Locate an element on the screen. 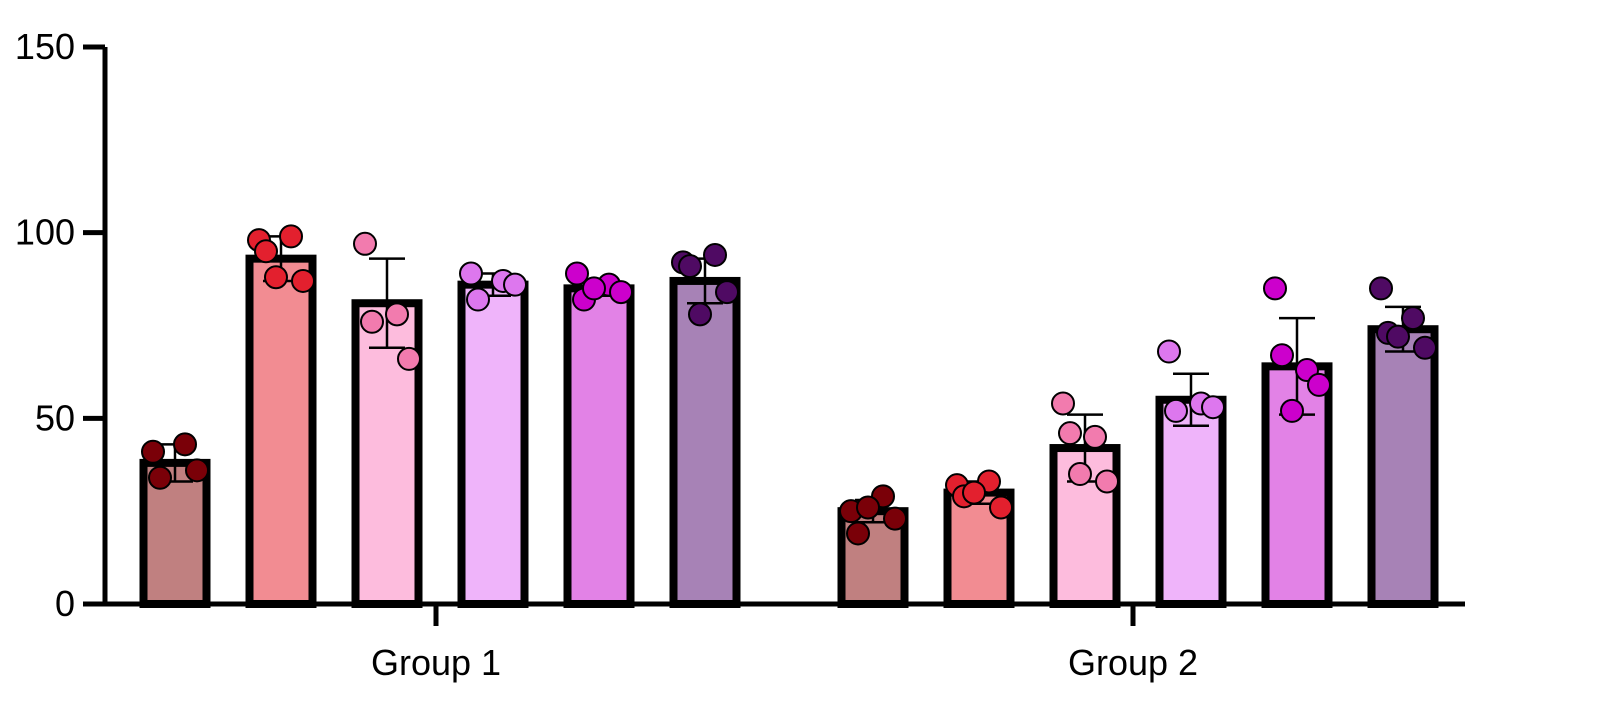  x-tick-label-1: Group 1 is located at coordinates (436, 662).